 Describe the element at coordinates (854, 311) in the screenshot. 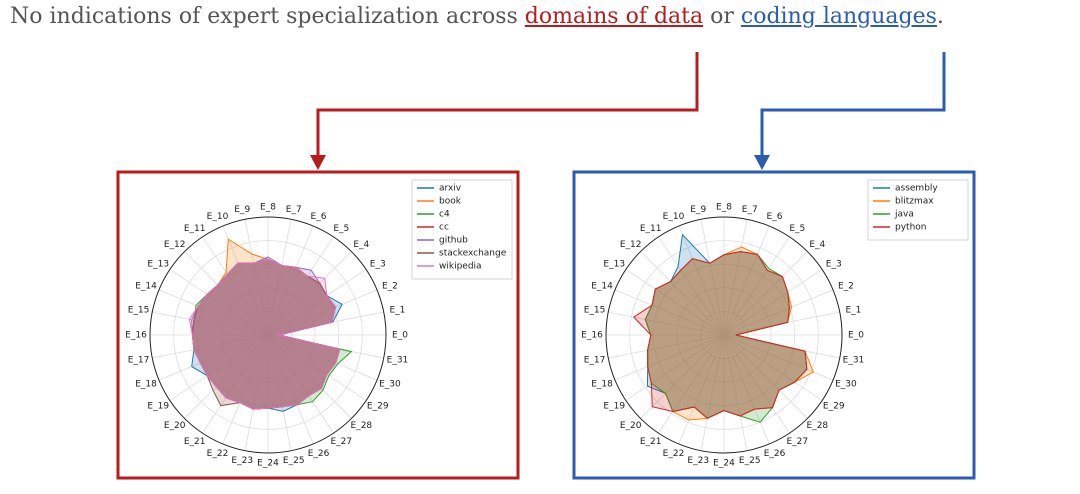

I see `category-label: E_1` at that location.